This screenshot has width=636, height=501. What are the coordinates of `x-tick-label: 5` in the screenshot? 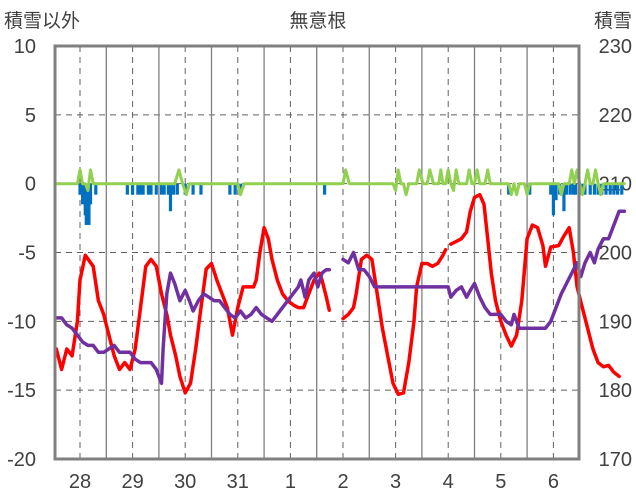 It's located at (500, 482).